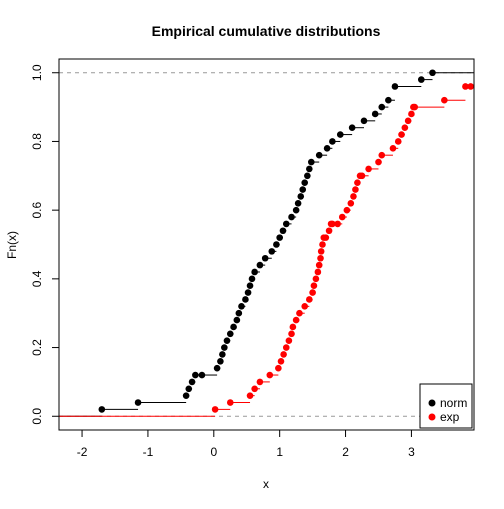 The height and width of the screenshot is (509, 504). I want to click on y-tick-label: 0.2, so click(37, 347).